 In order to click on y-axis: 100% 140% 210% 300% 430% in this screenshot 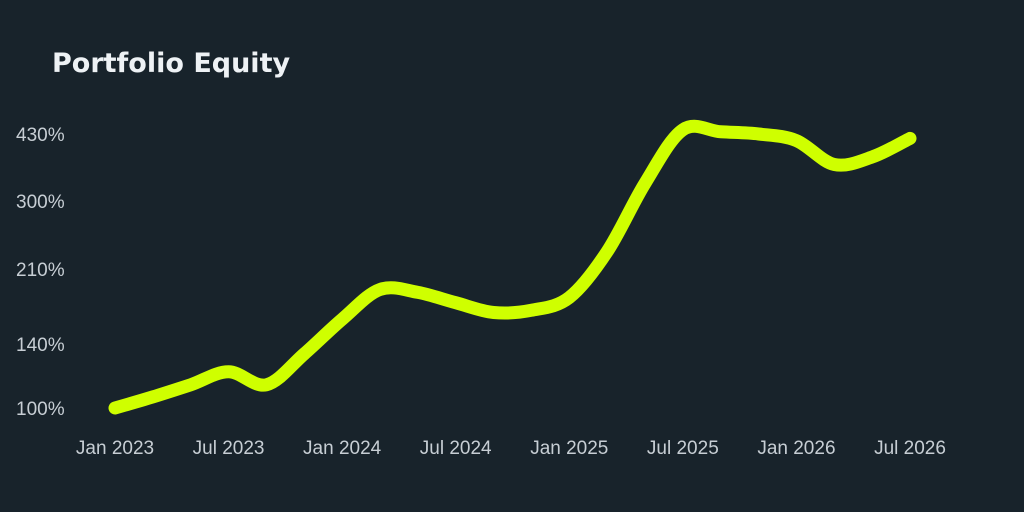, I will do `click(40, 272)`.